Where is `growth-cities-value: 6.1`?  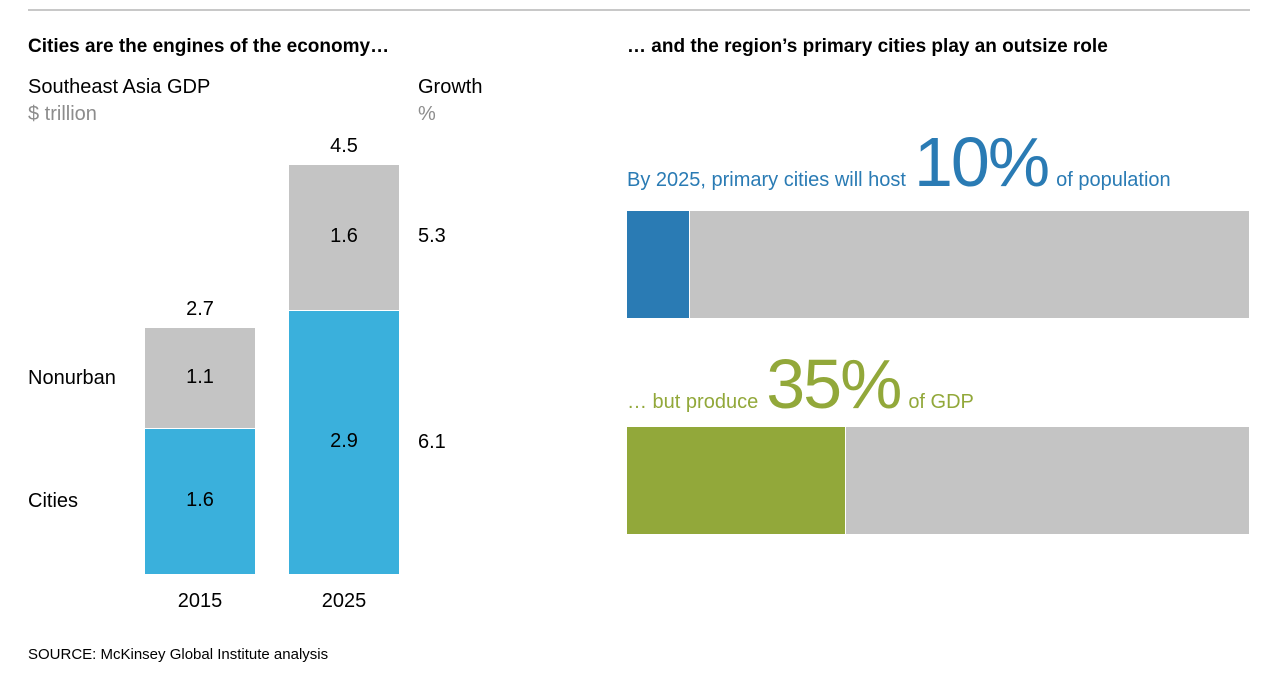
growth-cities-value: 6.1 is located at coordinates (432, 442).